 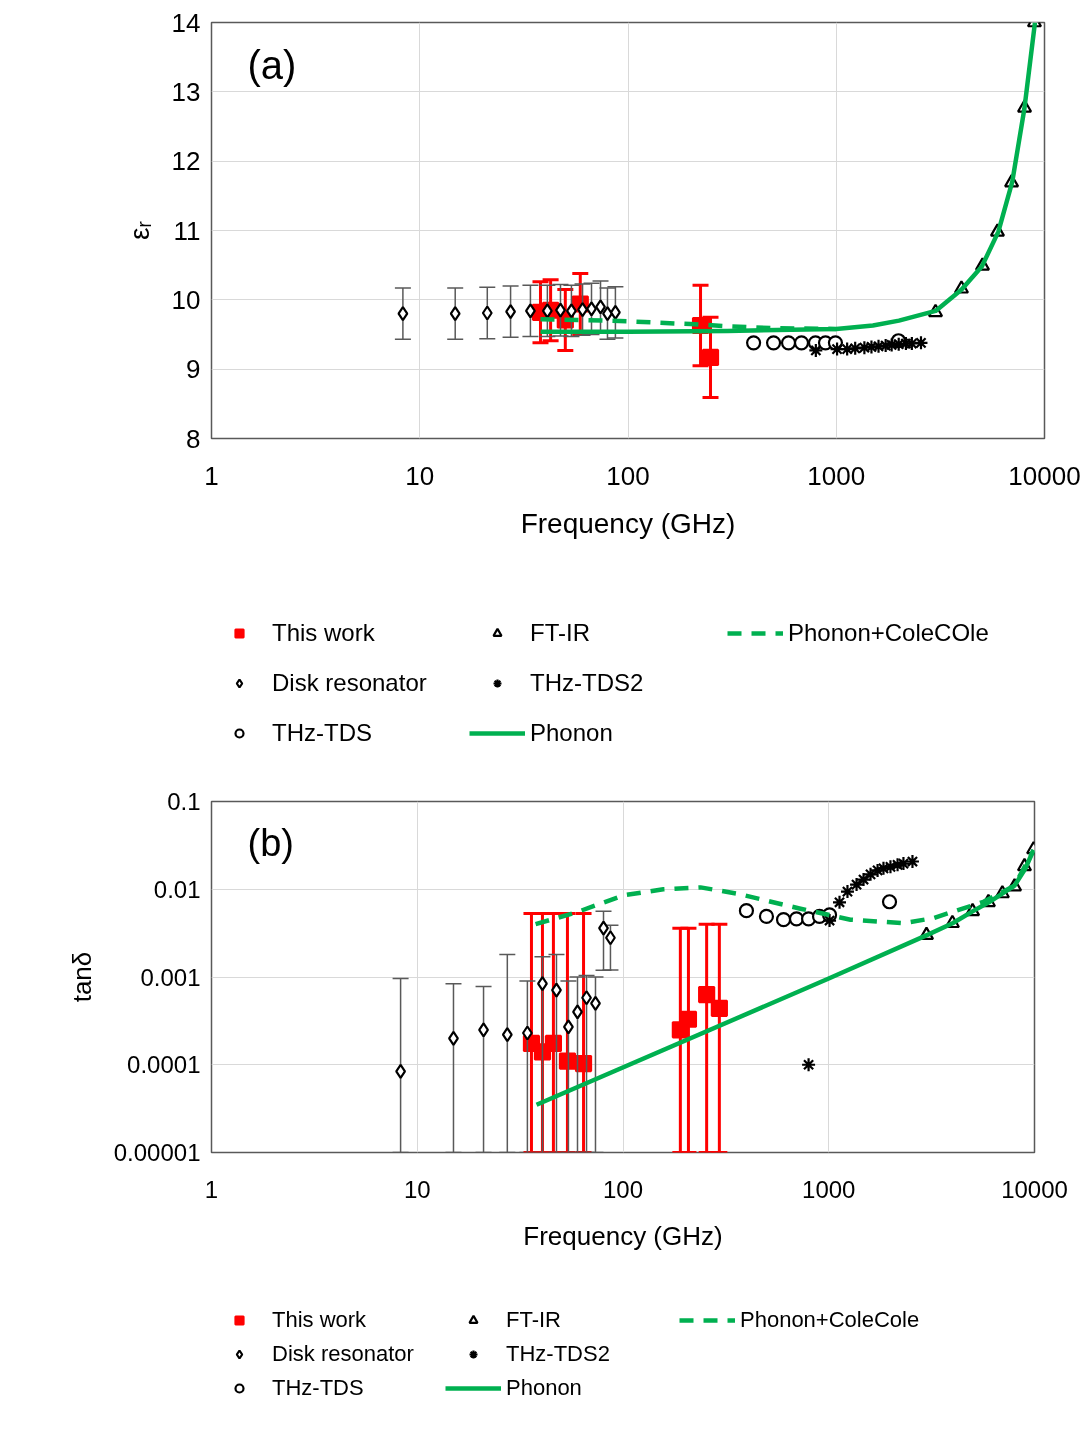 I want to click on y-tick-label: 0.01, so click(x=177, y=889).